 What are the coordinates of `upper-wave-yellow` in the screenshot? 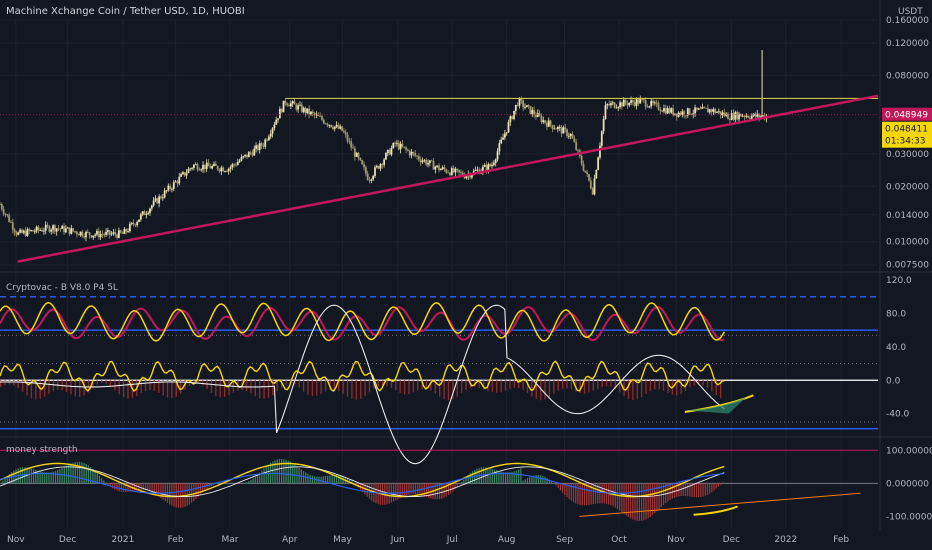 It's located at (362, 321).